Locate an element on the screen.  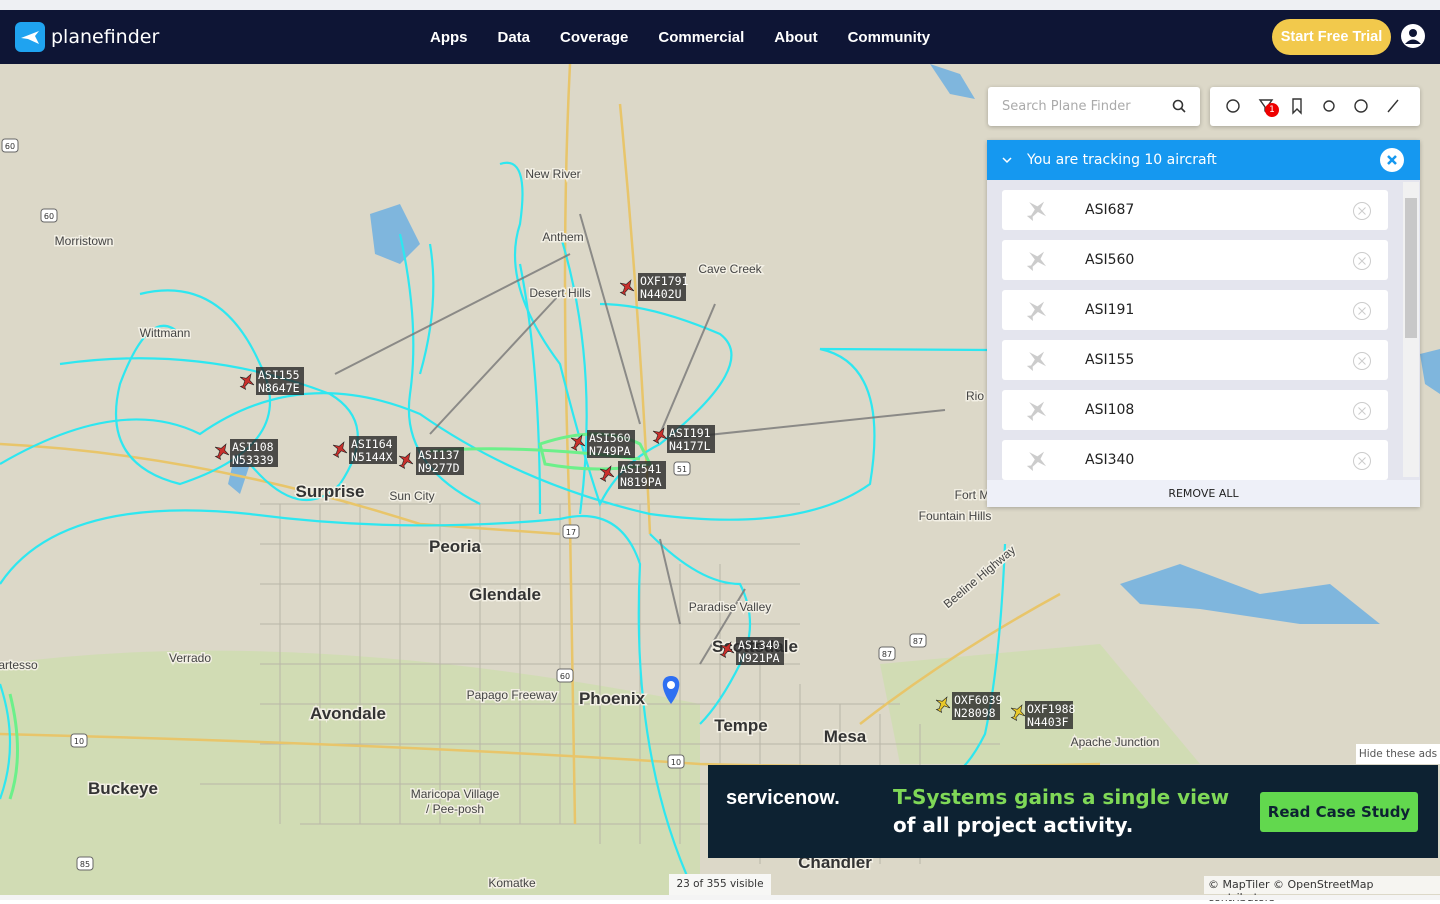
aircraft-callsign: OXF6039 is located at coordinates (978, 700).